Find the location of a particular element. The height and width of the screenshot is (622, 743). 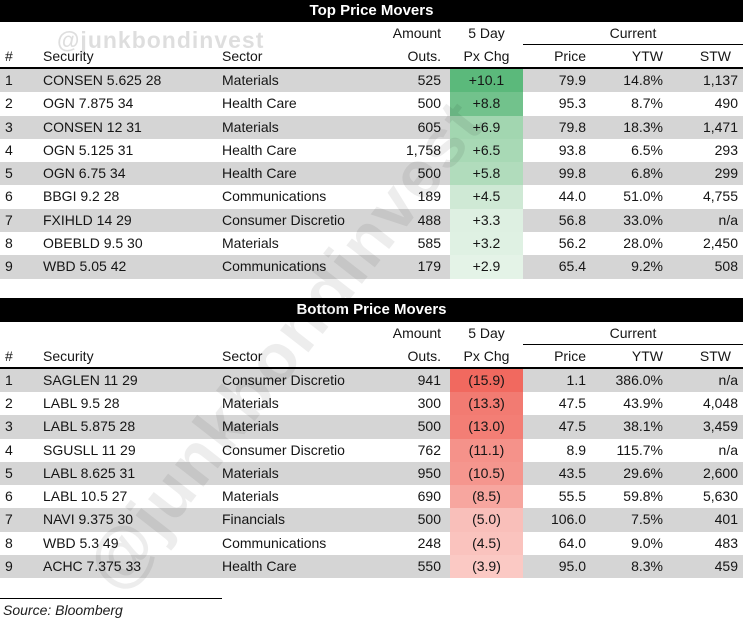

security-cell: SGUSLL 11 29 is located at coordinates (89, 449).